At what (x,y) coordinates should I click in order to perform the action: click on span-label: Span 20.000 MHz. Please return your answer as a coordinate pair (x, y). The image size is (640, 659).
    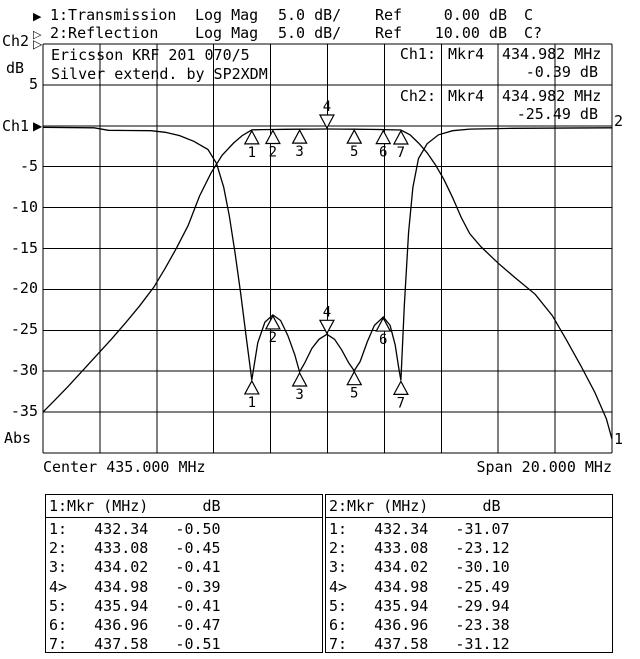
    Looking at the image, I should click on (544, 467).